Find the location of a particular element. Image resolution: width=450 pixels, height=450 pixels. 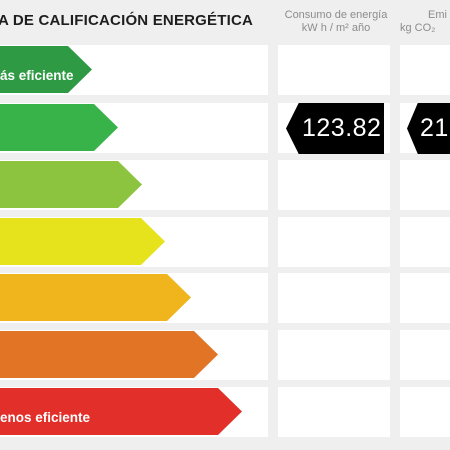

consumo-header-line1: Consumo de energía is located at coordinates (336, 15).